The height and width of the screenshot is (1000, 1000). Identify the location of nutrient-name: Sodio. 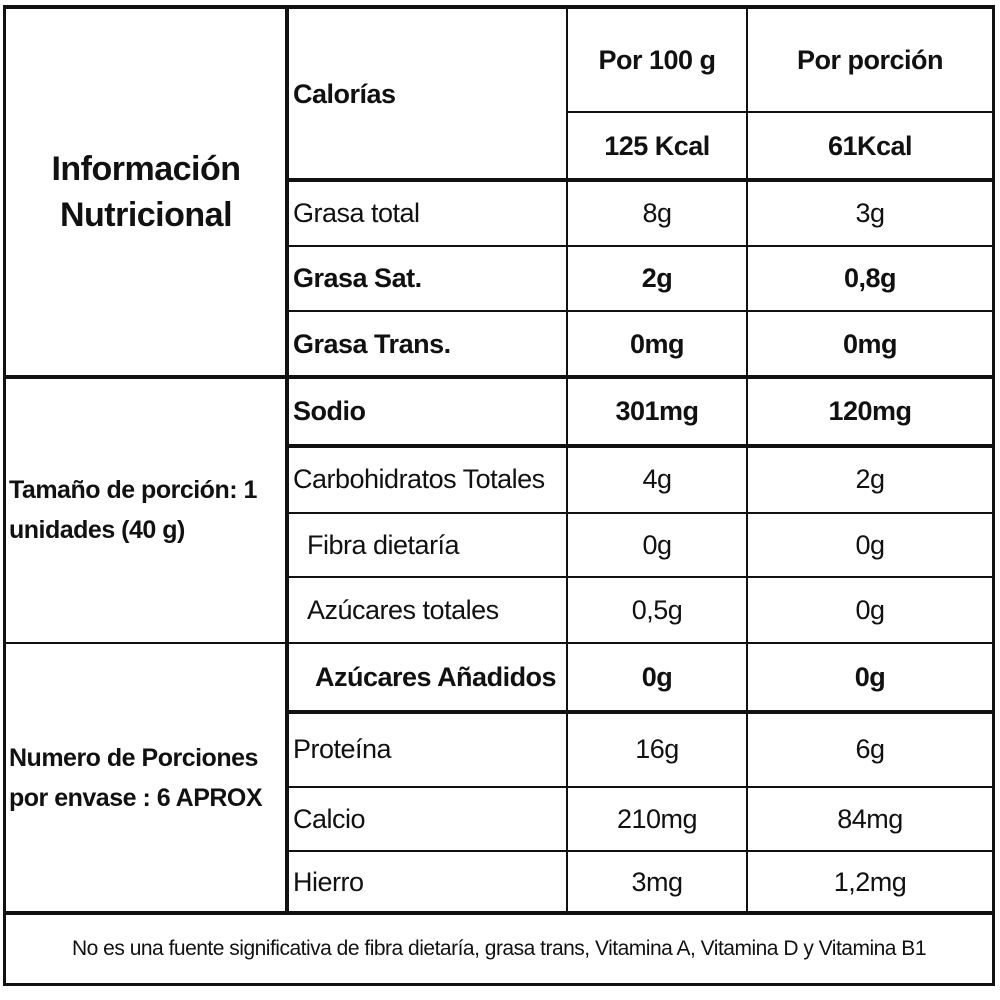
(329, 411).